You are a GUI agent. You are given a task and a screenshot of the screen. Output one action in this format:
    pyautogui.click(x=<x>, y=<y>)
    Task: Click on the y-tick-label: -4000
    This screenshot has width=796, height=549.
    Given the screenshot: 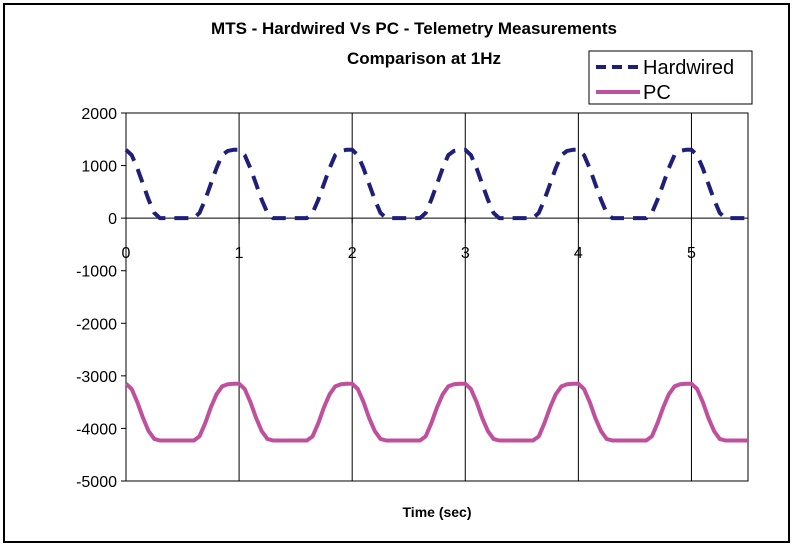 What is the action you would take?
    pyautogui.click(x=96, y=429)
    